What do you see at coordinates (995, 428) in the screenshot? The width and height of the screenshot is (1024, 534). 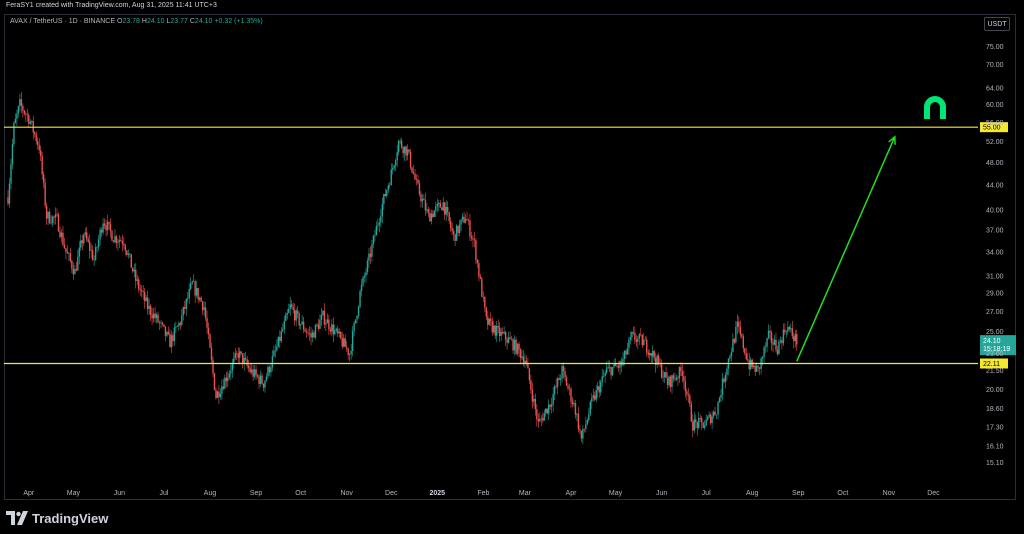 I see `price-tick-label: 17.30` at bounding box center [995, 428].